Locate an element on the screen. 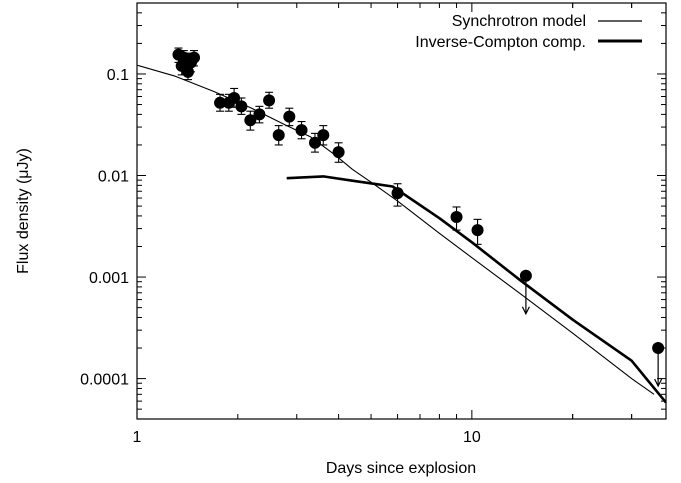 Image resolution: width=681 pixels, height=483 pixels. y-tick-label: 0.1 is located at coordinates (118, 75).